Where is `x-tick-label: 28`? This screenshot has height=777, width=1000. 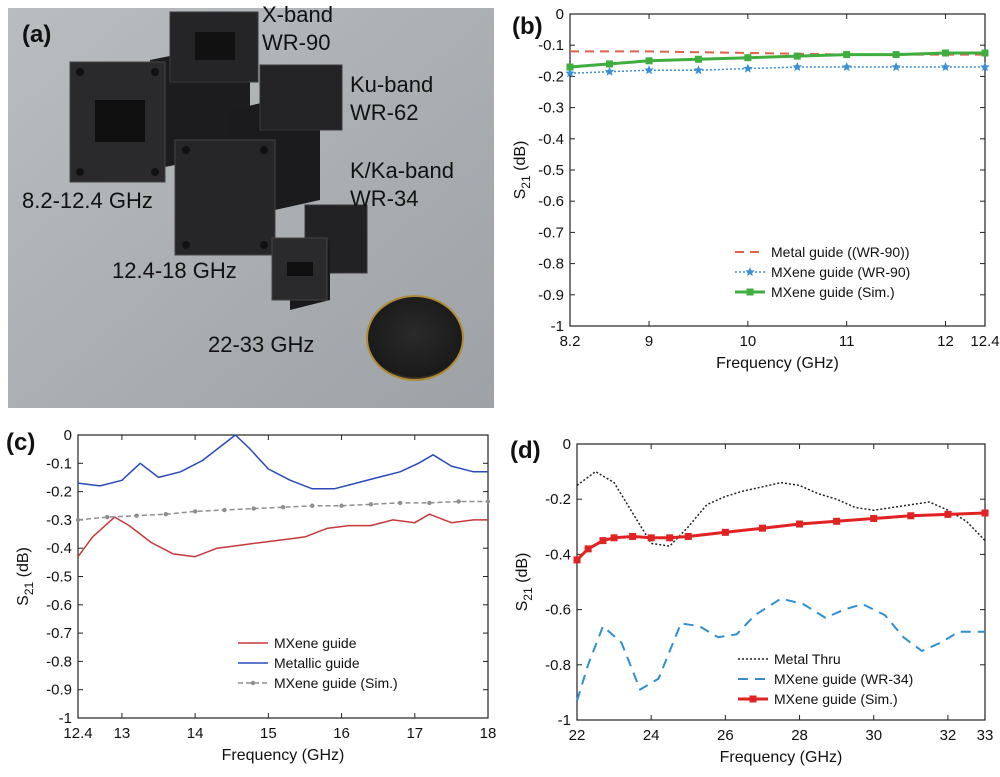 x-tick-label: 28 is located at coordinates (799, 735).